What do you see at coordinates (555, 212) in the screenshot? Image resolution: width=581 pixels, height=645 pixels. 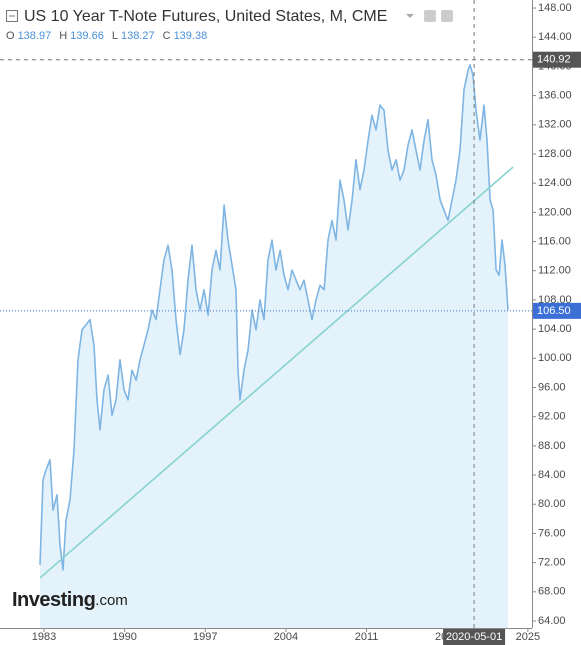 I see `y-tick-label: 120.00` at bounding box center [555, 212].